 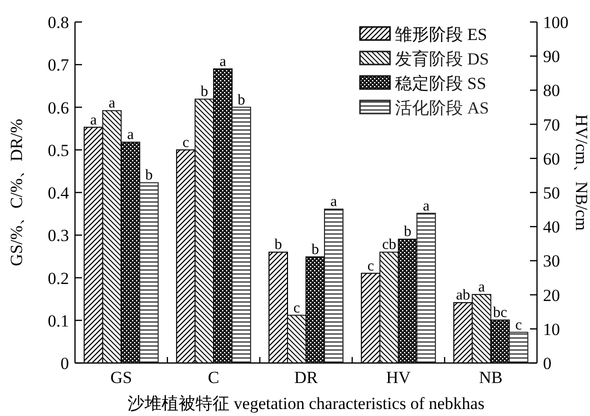 What do you see at coordinates (64, 363) in the screenshot?
I see `y-tick-label: 0` at bounding box center [64, 363].